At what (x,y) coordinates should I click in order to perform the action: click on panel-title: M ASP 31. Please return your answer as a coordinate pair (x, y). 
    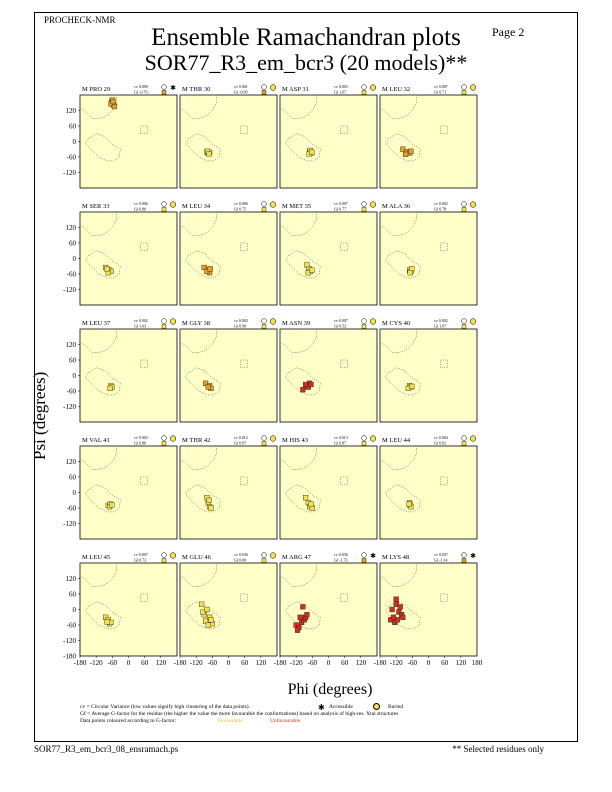
    Looking at the image, I should click on (295, 89).